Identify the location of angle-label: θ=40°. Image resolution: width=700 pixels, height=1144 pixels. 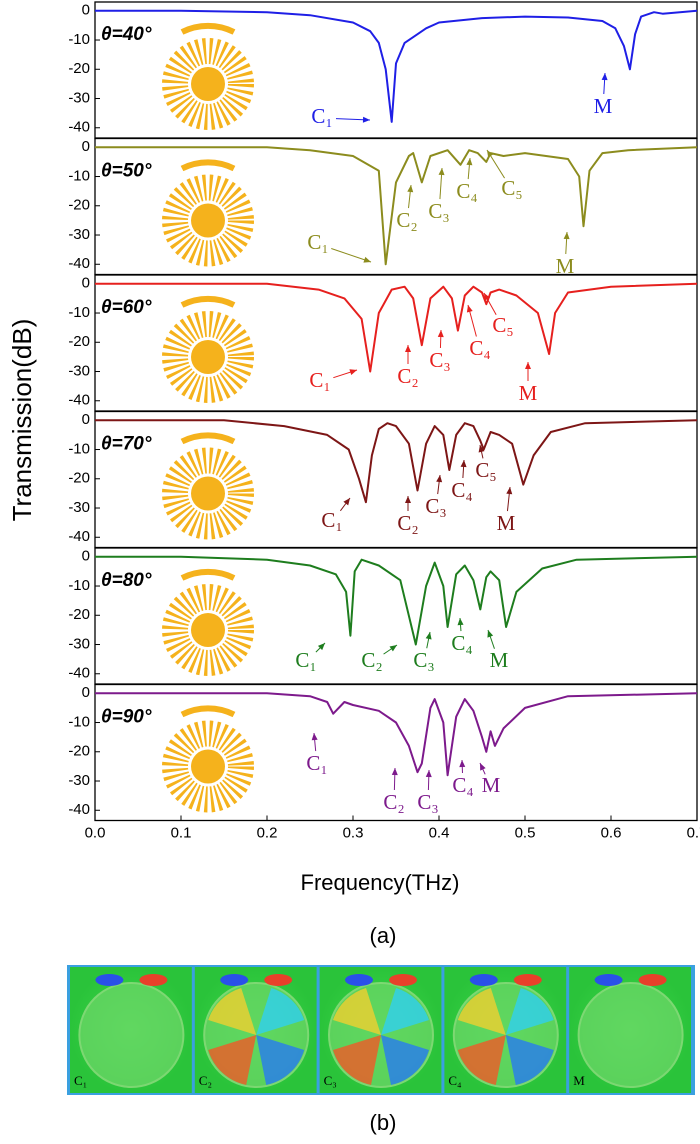
(126, 34).